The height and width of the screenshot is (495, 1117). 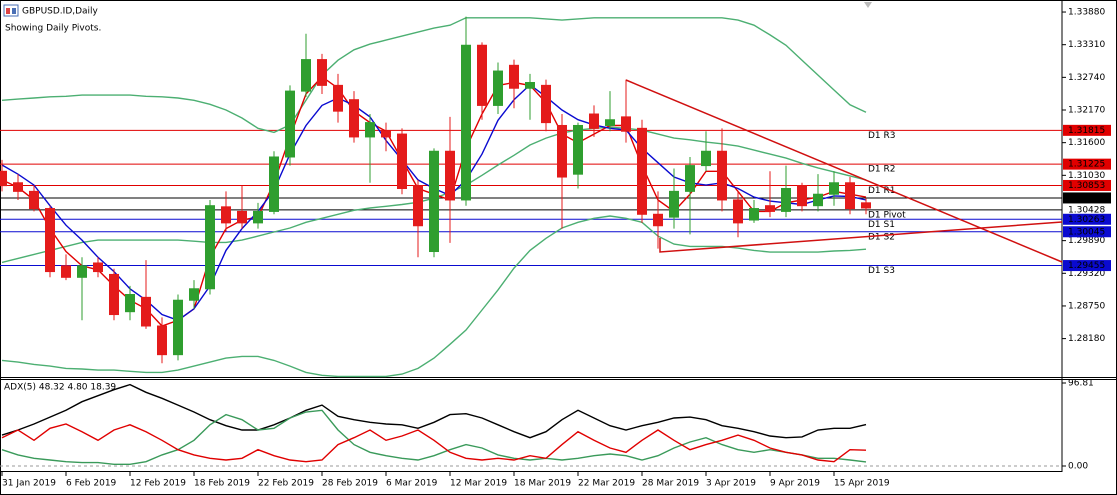 I want to click on y-tick-label: 1.32740, so click(x=1086, y=78).